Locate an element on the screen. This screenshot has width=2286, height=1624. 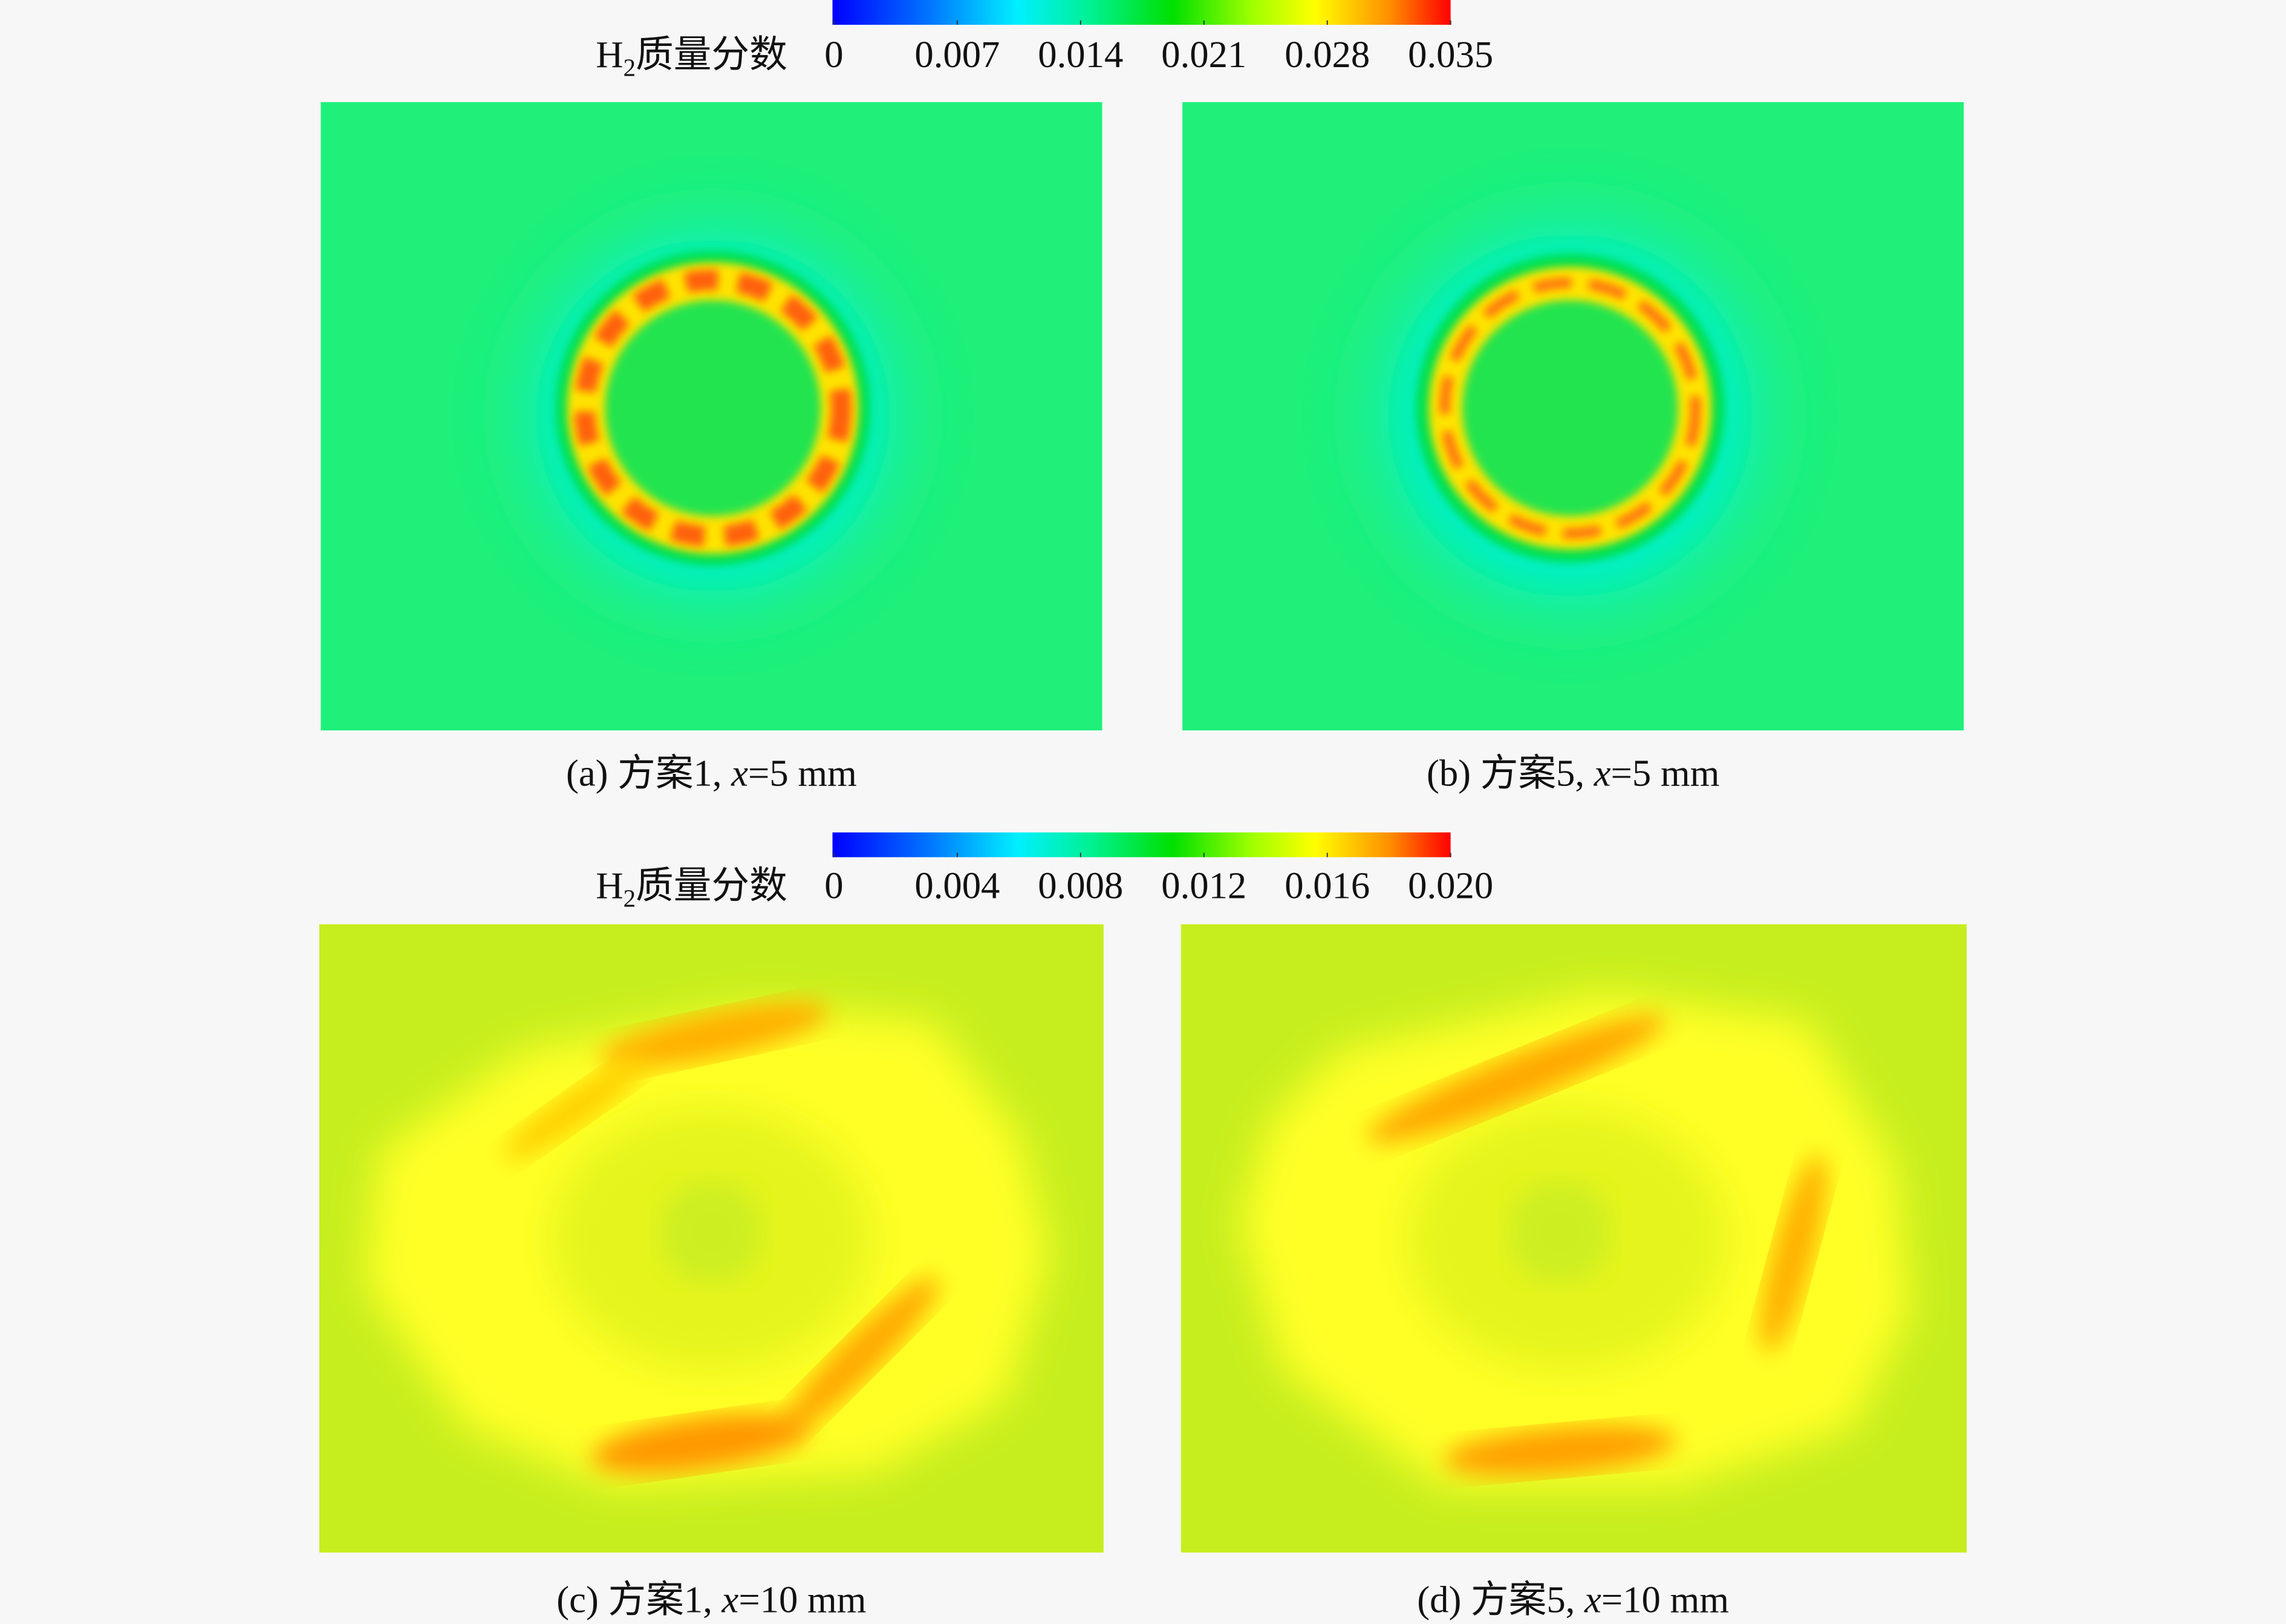
caption-prefix: (d) 方案5, is located at coordinates (1500, 1600).